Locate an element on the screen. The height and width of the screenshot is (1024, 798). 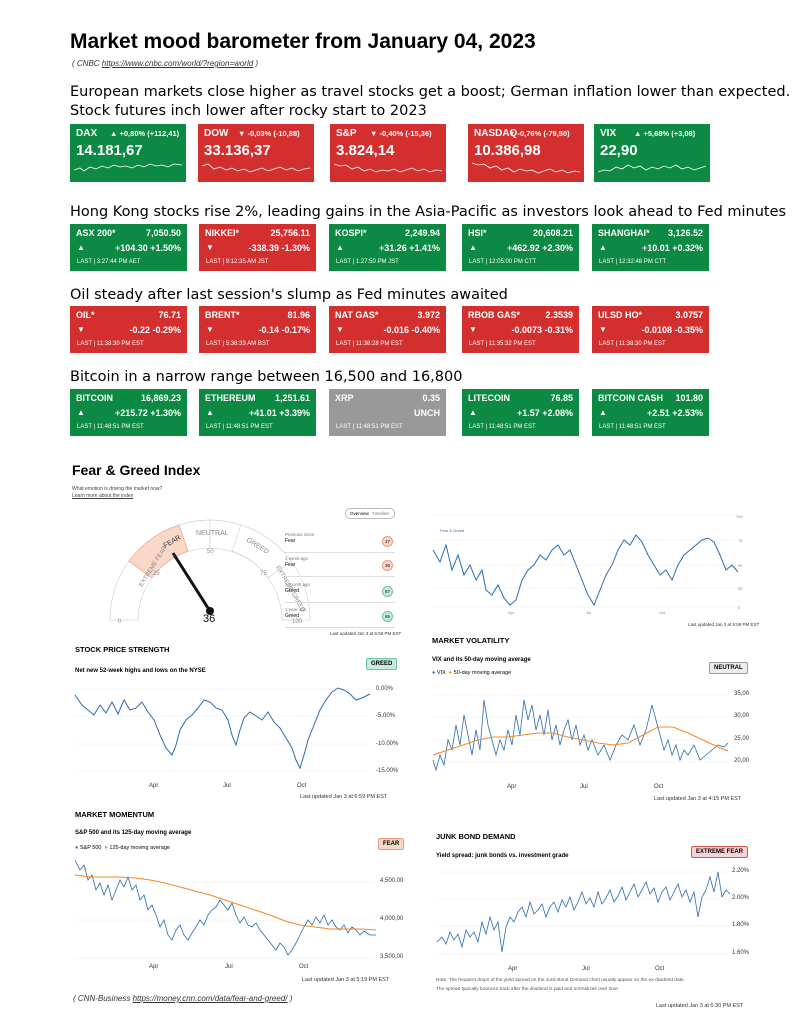
history-item: 1 year ago Greed 65 is located at coordinates (340, 617).